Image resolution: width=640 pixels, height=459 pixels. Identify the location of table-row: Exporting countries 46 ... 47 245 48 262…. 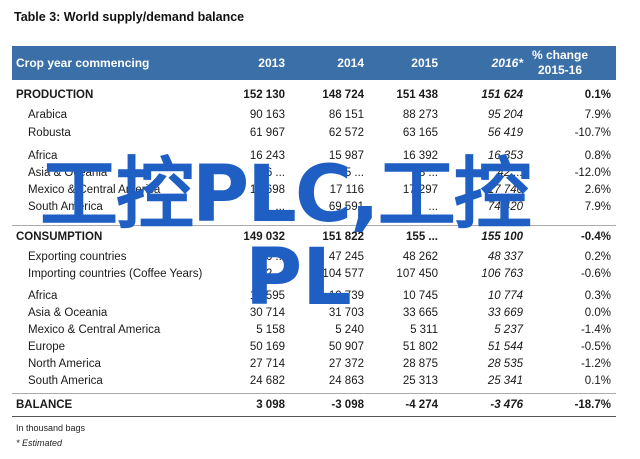
(319, 257).